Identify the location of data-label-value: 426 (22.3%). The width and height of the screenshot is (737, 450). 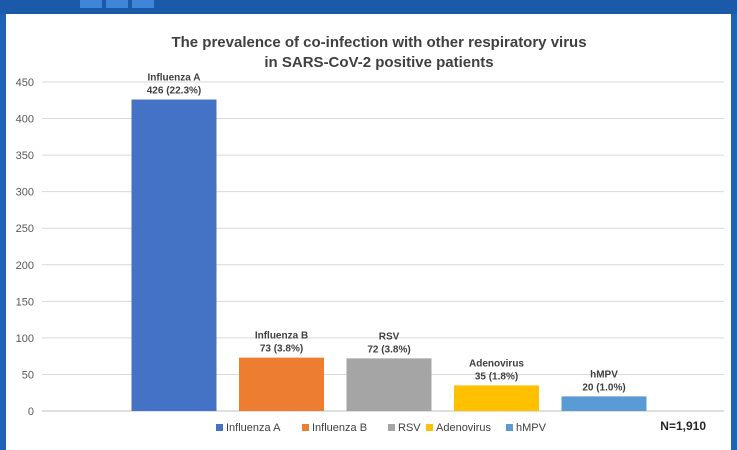
(174, 91).